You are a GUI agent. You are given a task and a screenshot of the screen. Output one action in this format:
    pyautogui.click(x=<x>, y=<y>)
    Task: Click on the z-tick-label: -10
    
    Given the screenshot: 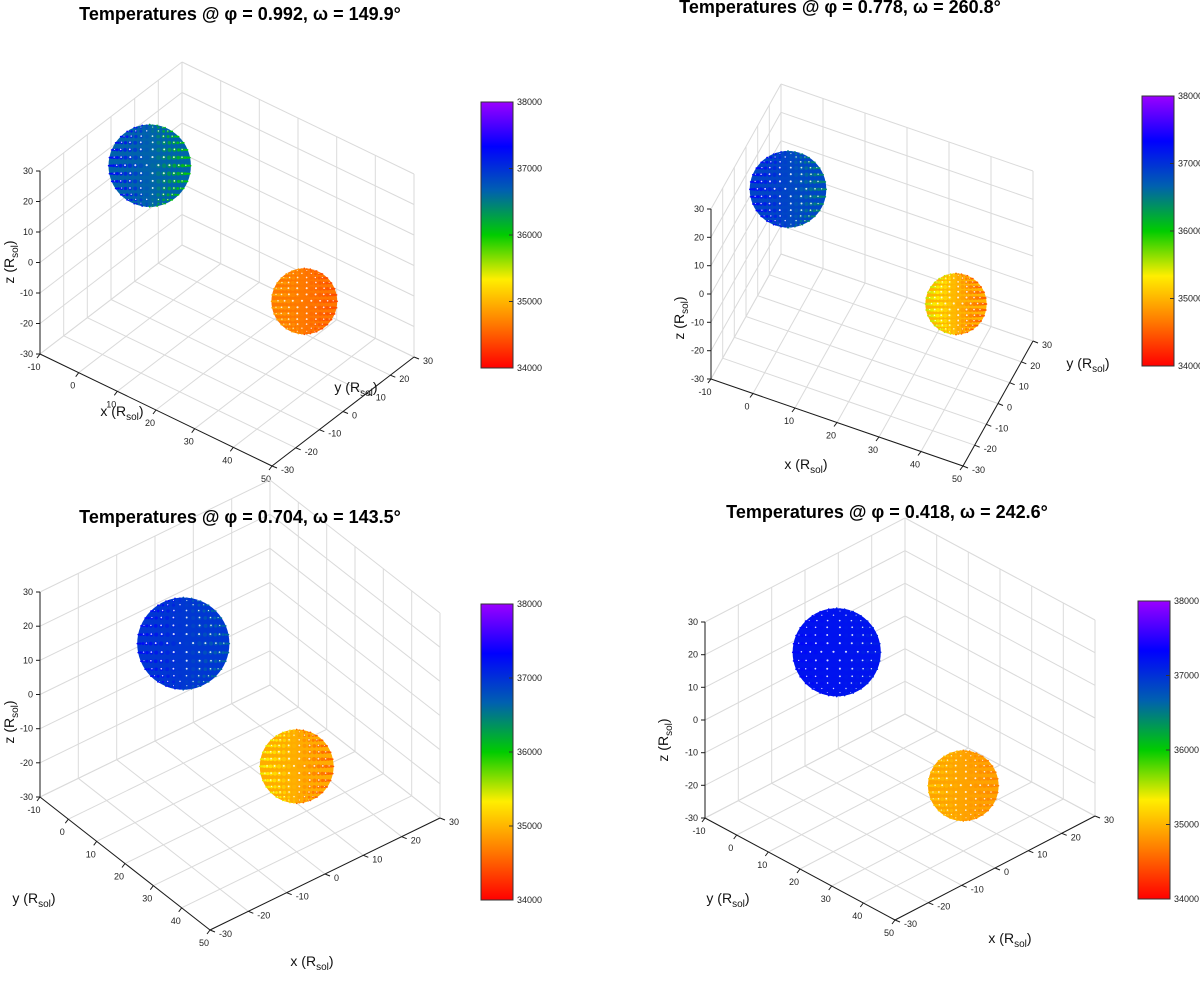 What is the action you would take?
    pyautogui.click(x=697, y=322)
    